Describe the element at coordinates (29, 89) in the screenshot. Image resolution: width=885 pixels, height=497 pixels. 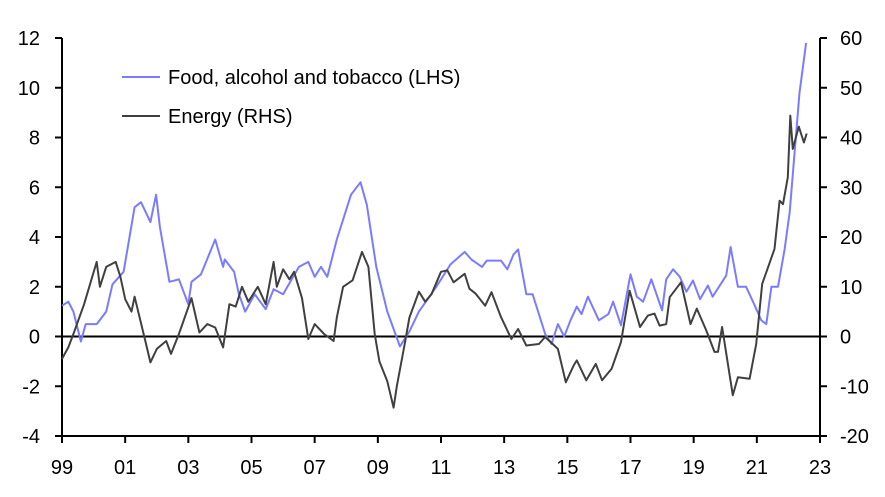
I see `left-axis-tick-label: 10` at that location.